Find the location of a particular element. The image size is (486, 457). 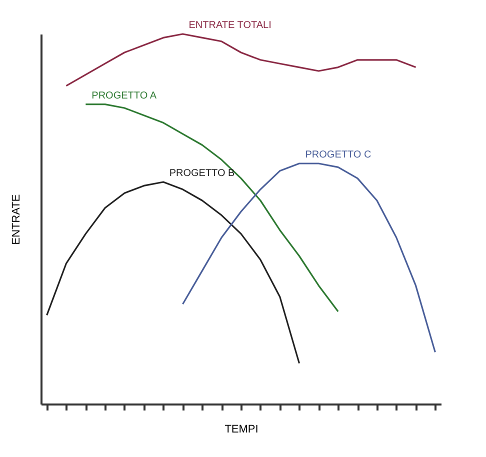

series-label: PROGETTO A is located at coordinates (124, 96).